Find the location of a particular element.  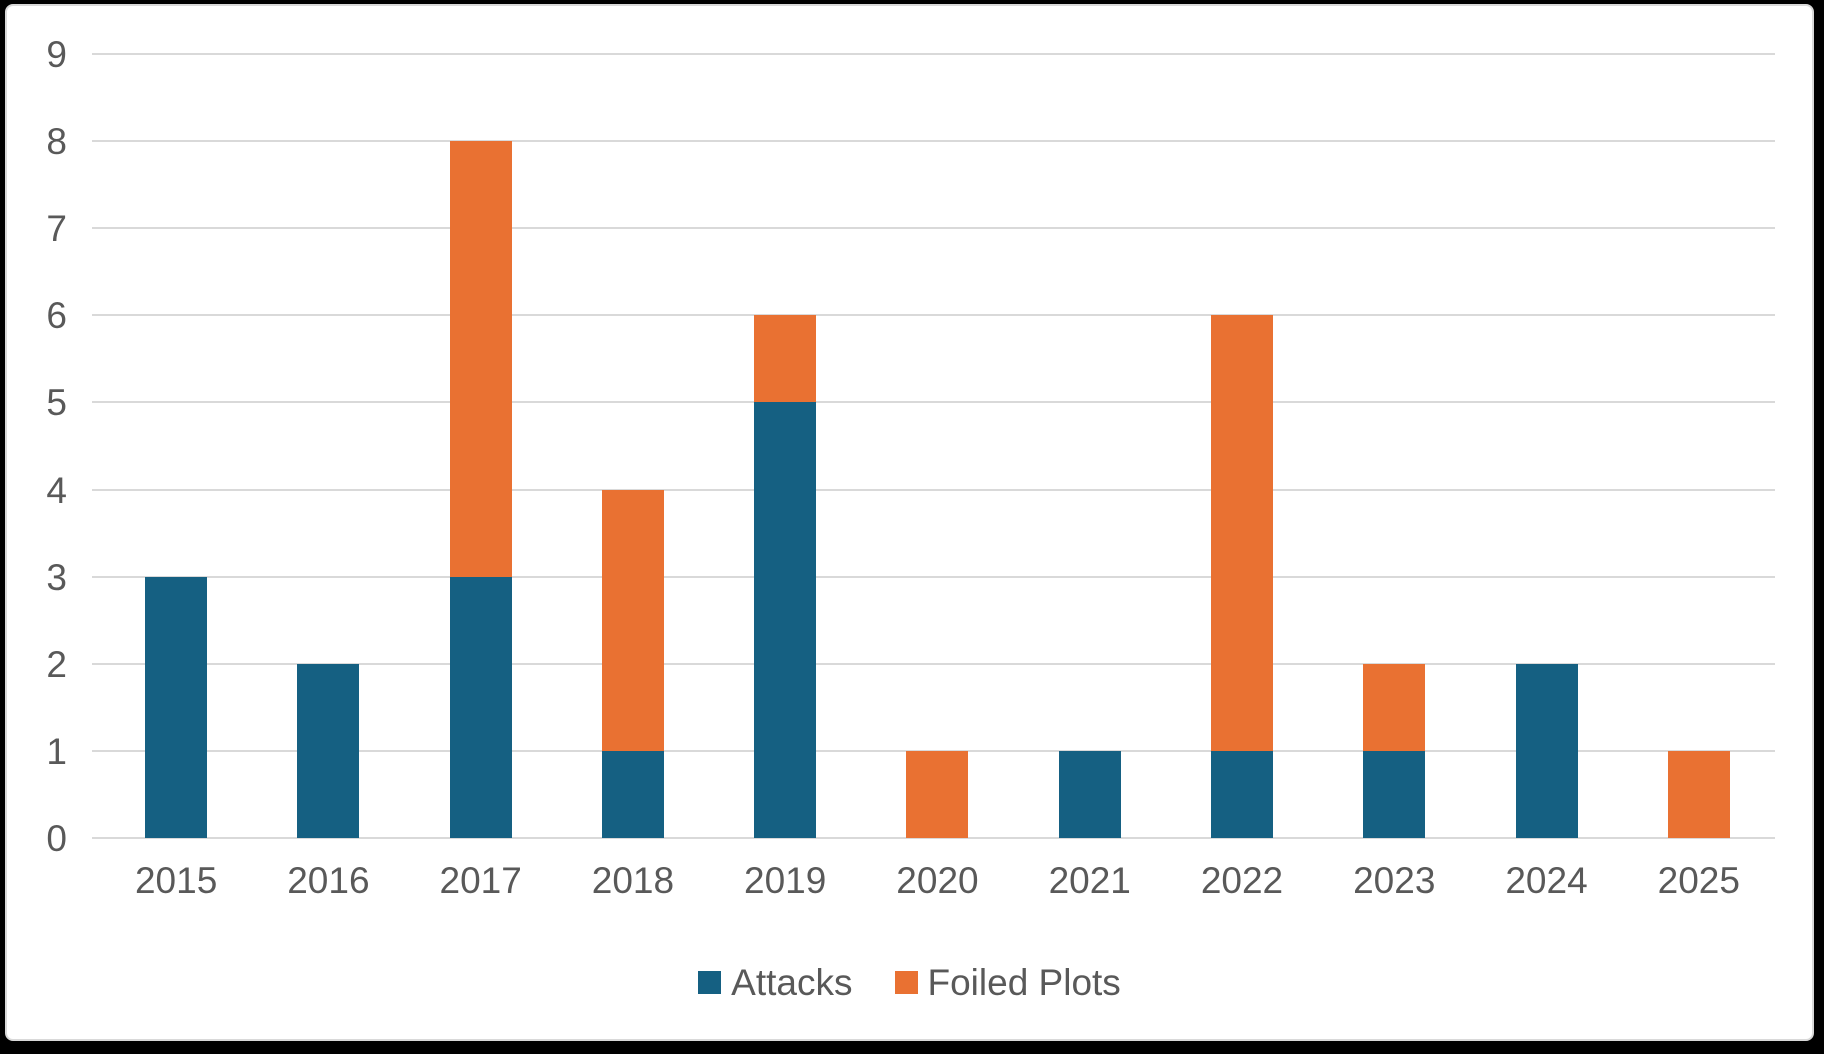

legend-item-foiled-plots: Foiled Plots is located at coordinates (1007, 982).